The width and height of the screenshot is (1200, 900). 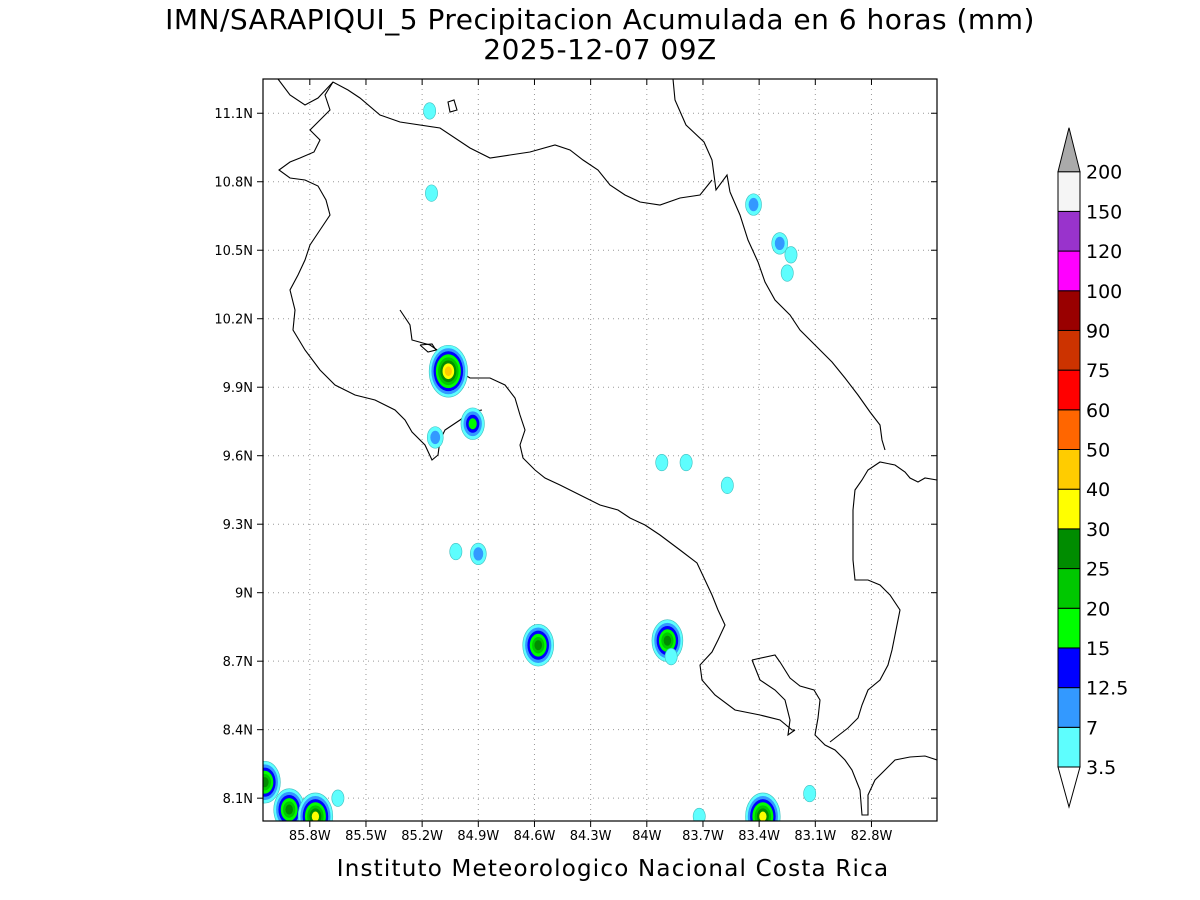 What do you see at coordinates (310, 836) in the screenshot?
I see `lon-tick-label: 85.8W` at bounding box center [310, 836].